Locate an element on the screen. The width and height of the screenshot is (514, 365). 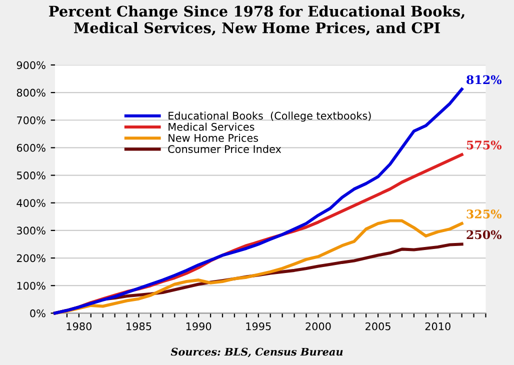
x-tick-label: 2000 is located at coordinates (318, 326).